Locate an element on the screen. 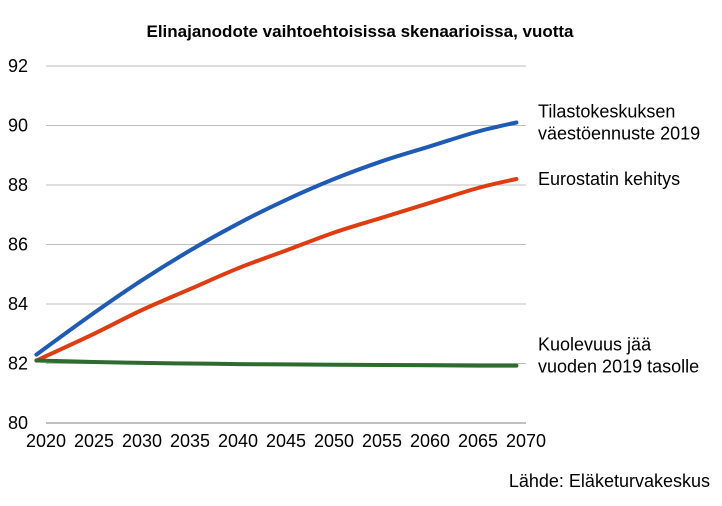  x-tick-label: 2065 is located at coordinates (478, 441).